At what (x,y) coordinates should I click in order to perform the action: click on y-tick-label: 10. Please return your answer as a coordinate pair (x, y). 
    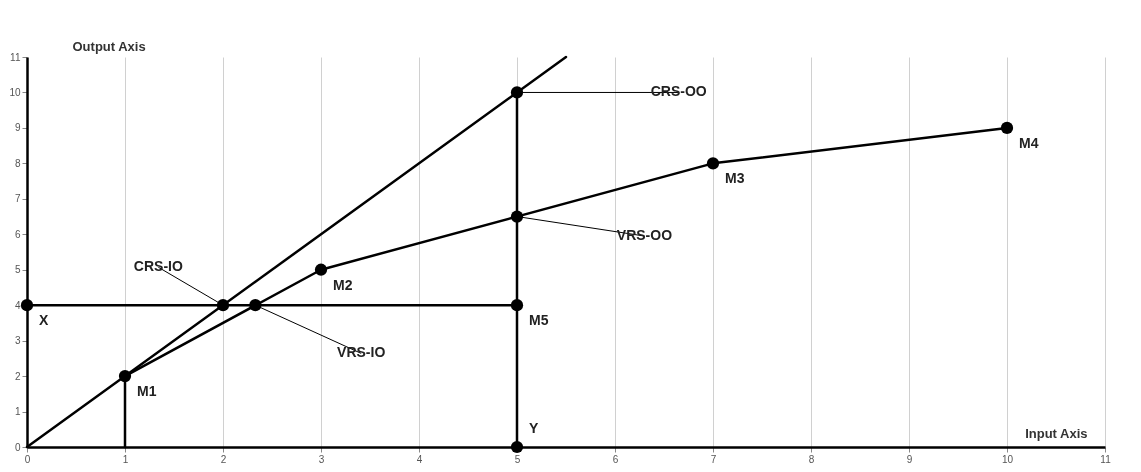
    Looking at the image, I should click on (15, 92).